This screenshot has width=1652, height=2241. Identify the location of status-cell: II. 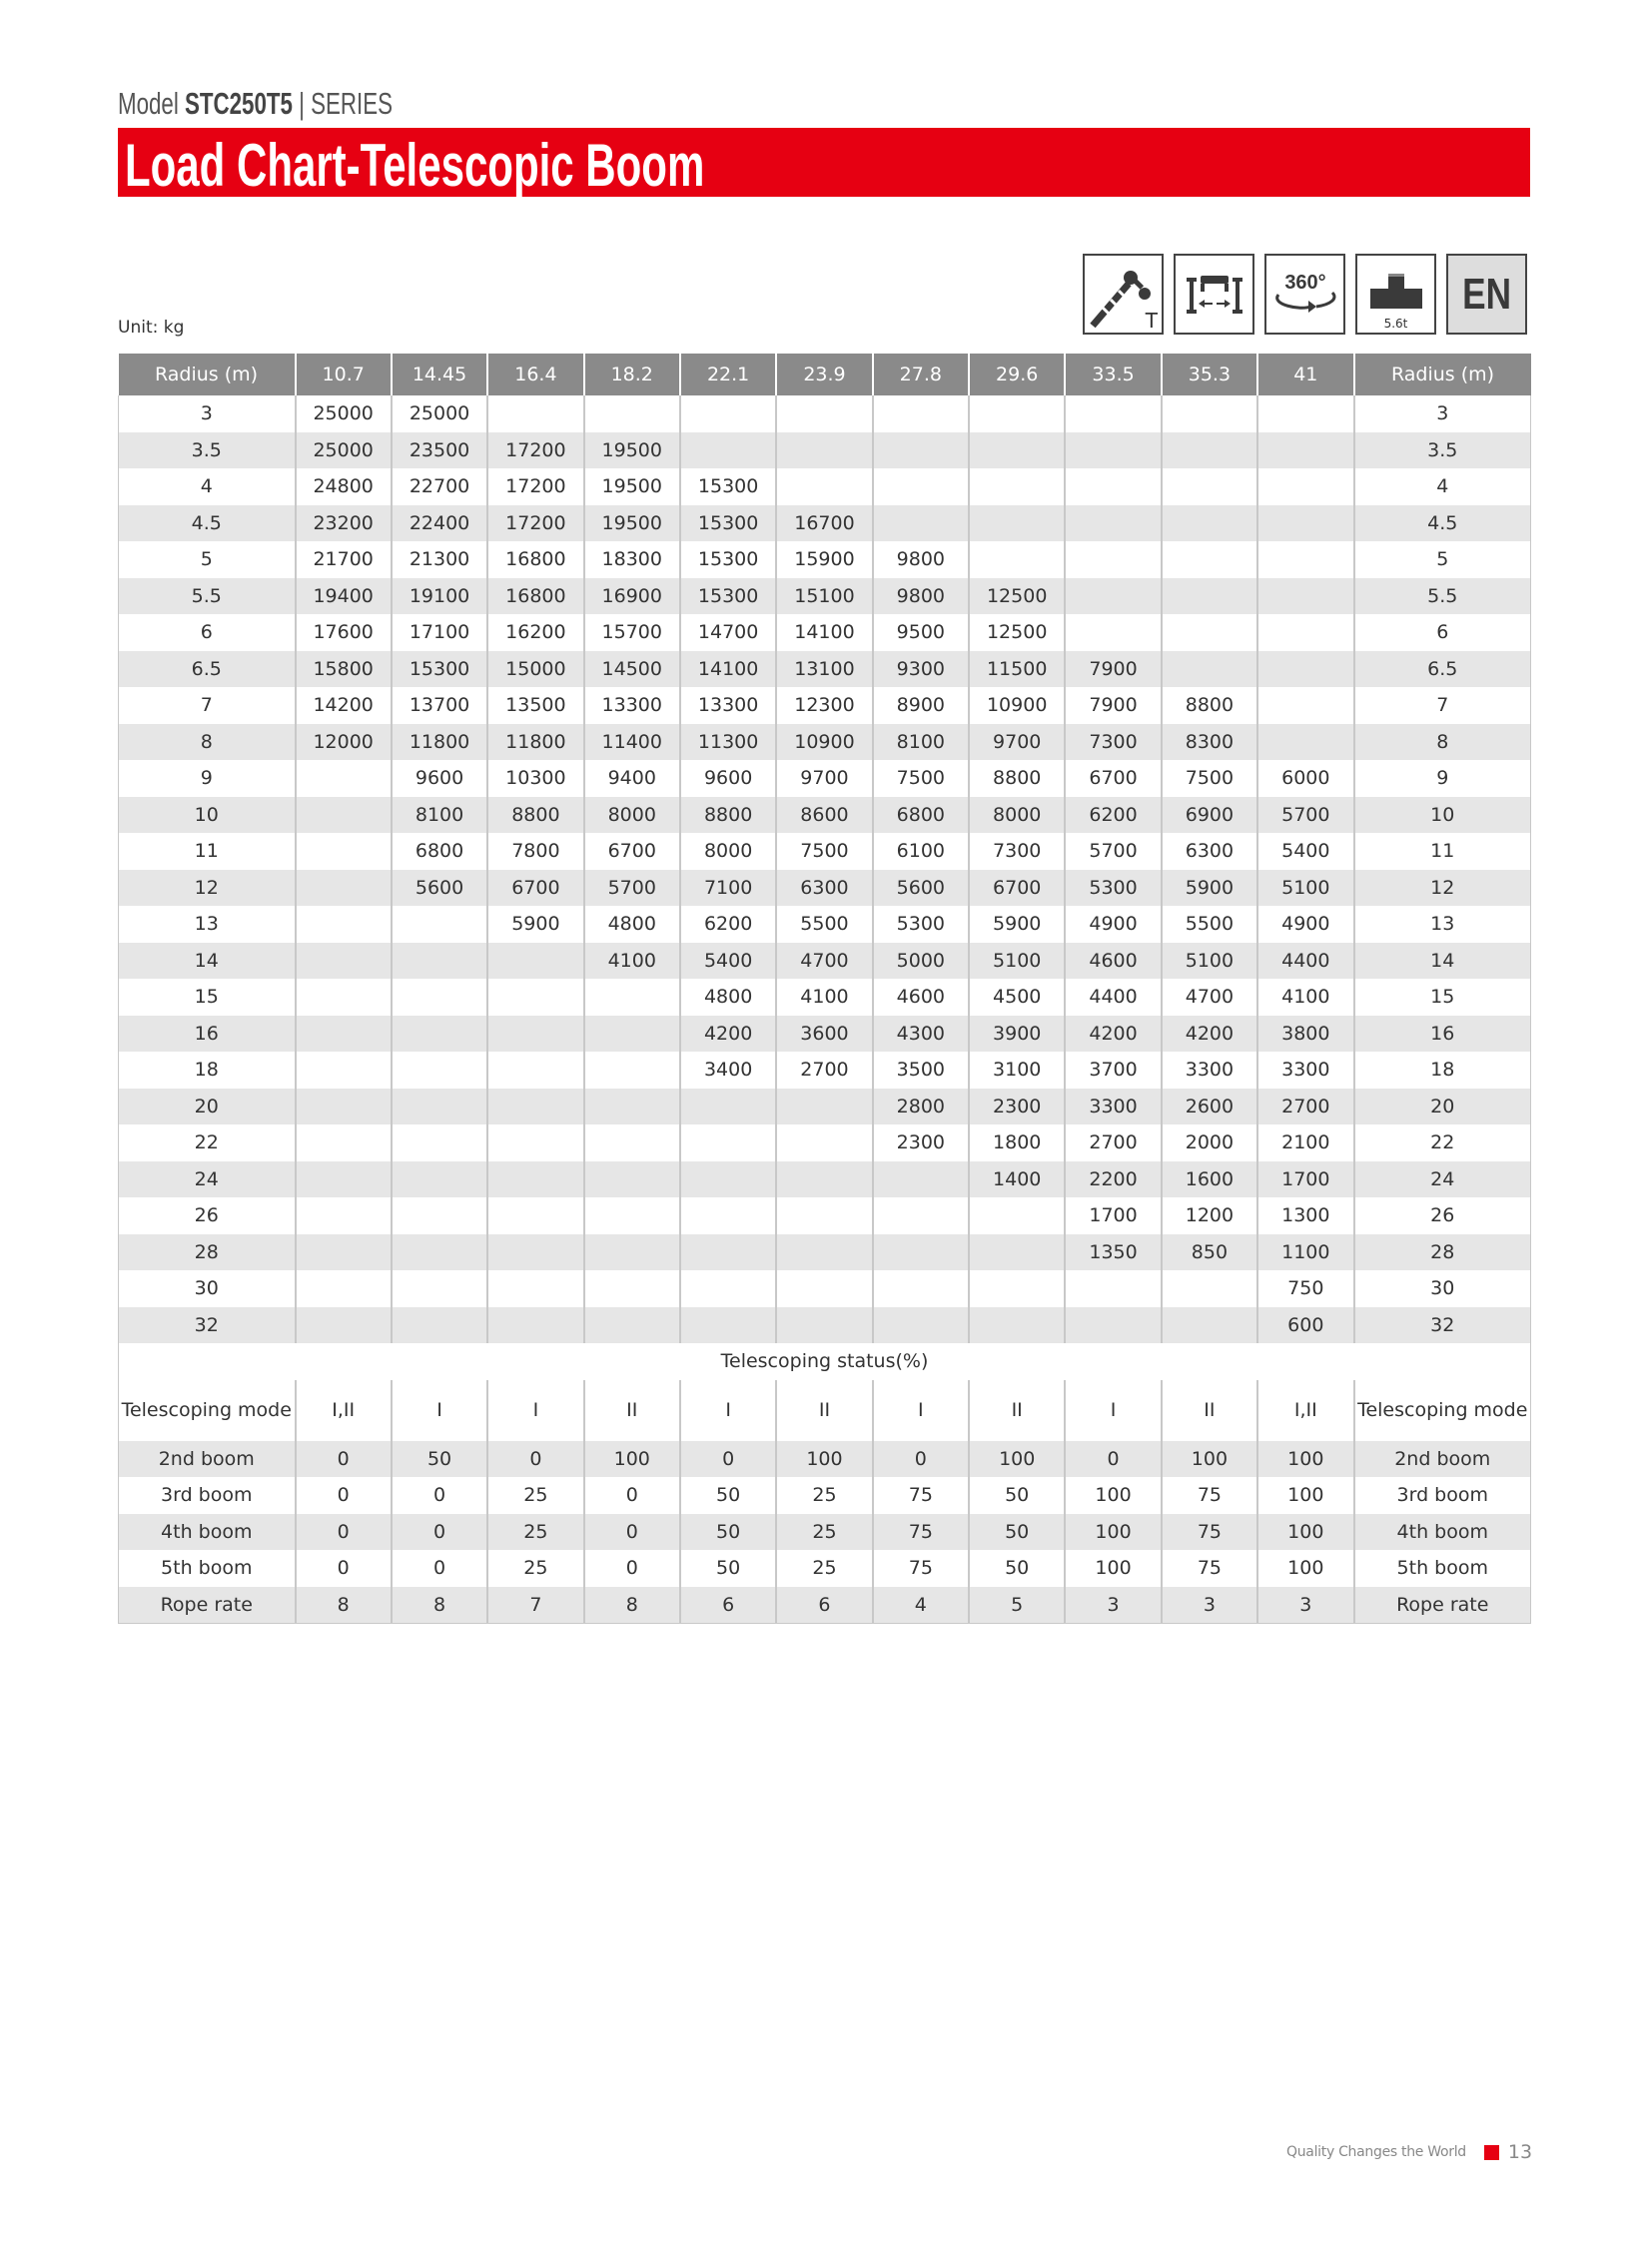
(1209, 1410).